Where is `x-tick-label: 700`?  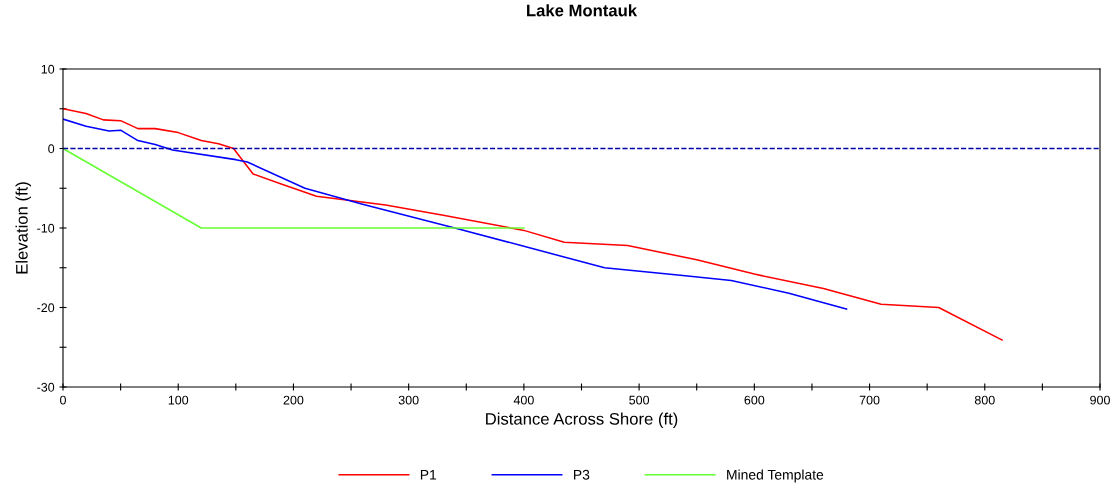
x-tick-label: 700 is located at coordinates (869, 400).